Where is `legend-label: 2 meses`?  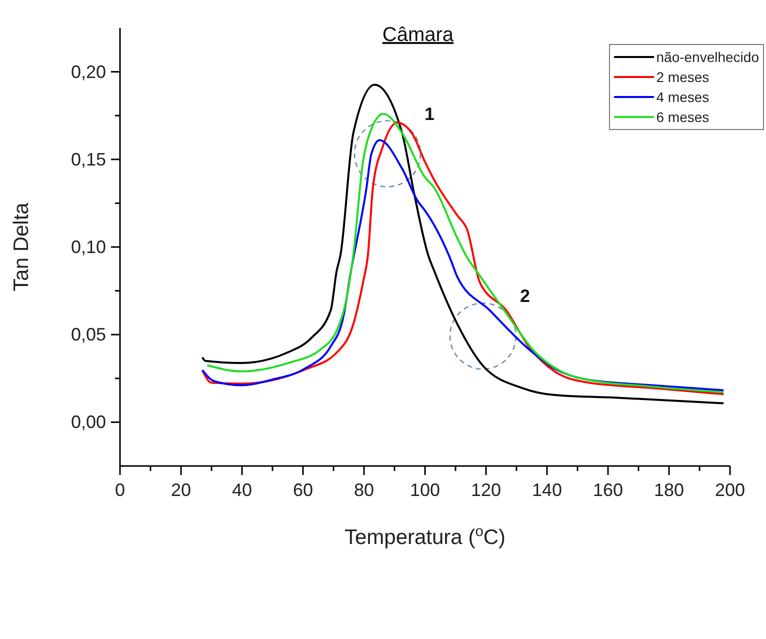 legend-label: 2 meses is located at coordinates (683, 77).